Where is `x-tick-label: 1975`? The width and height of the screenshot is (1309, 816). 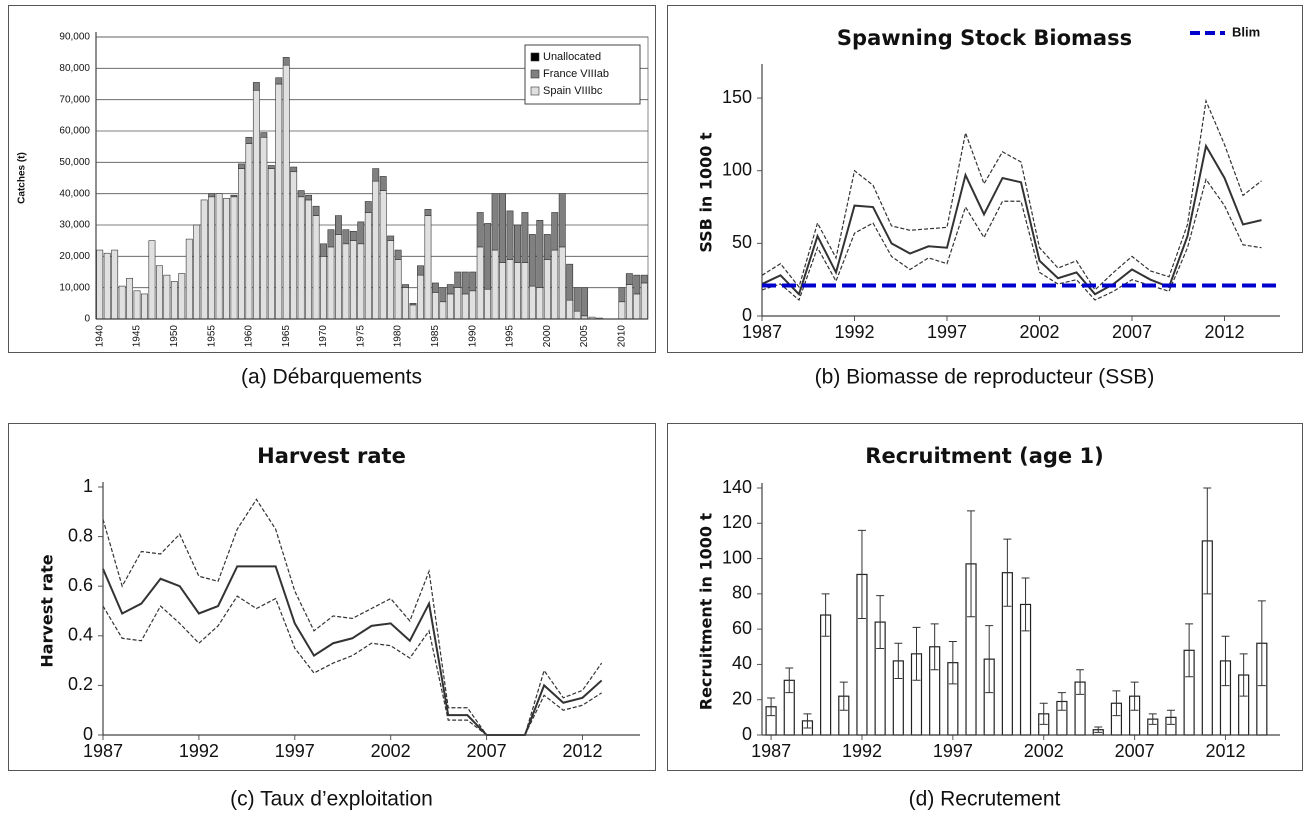 x-tick-label: 1975 is located at coordinates (360, 336).